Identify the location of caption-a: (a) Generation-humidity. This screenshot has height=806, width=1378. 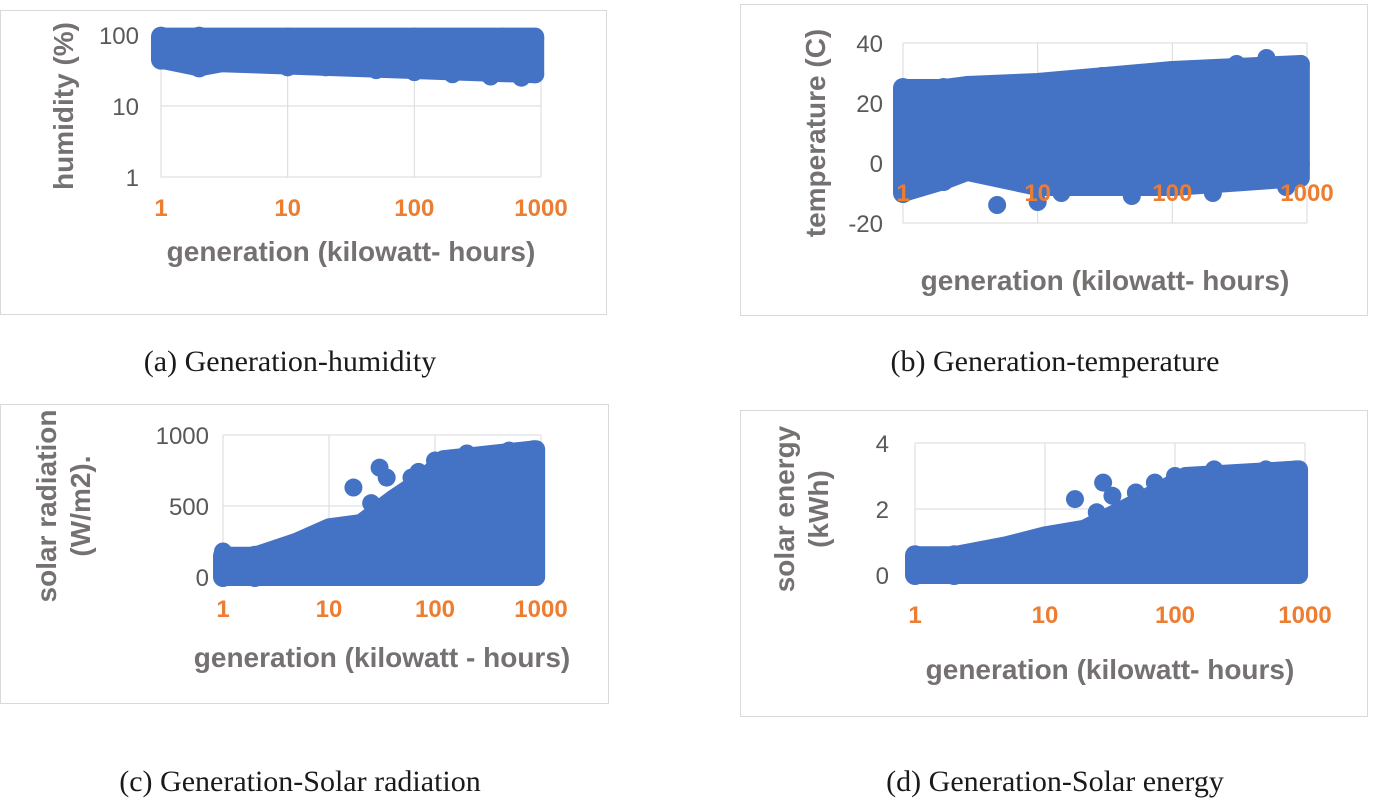
(290, 361).